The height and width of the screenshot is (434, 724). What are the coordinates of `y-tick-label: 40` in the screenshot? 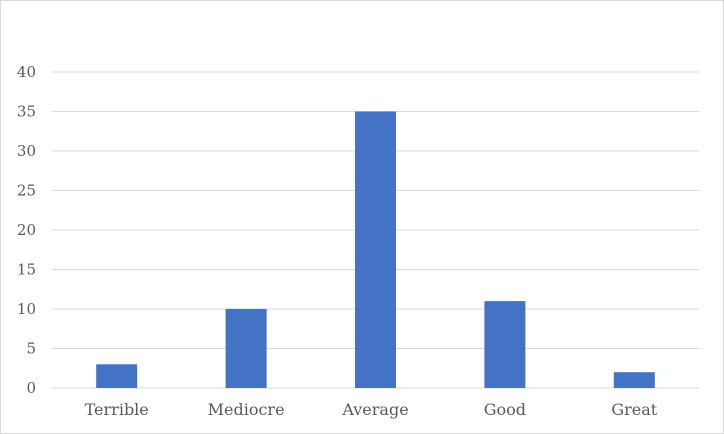 It's located at (26, 72).